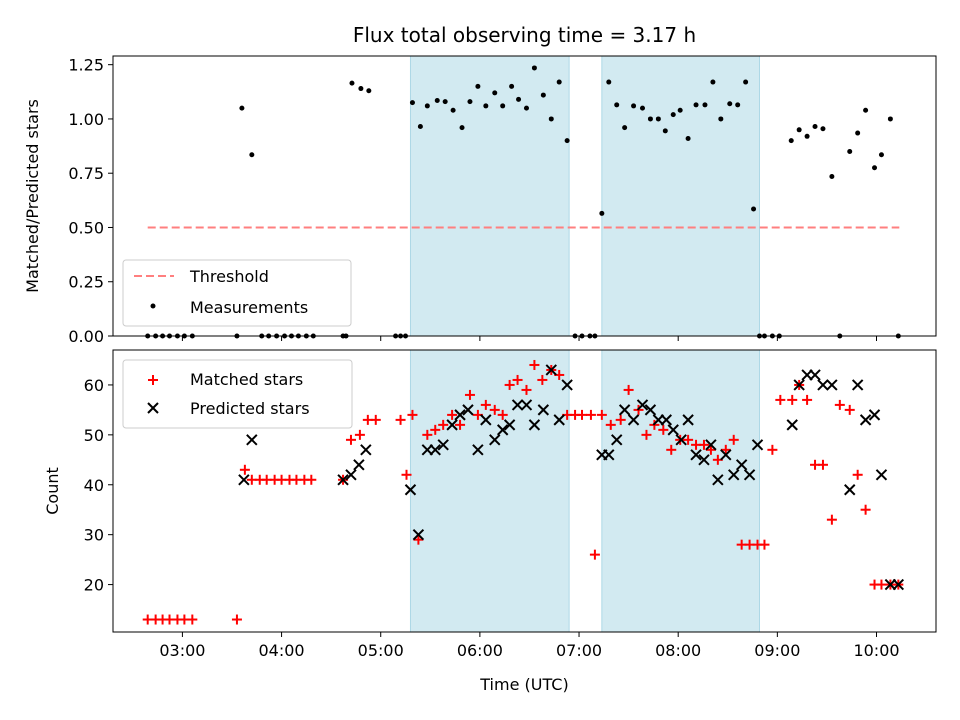  Describe the element at coordinates (579, 650) in the screenshot. I see `x-tick-label: 07:00` at that location.